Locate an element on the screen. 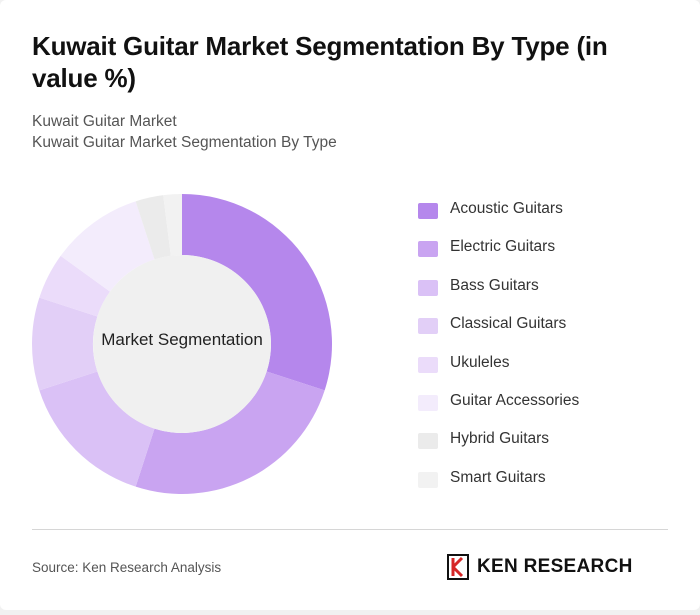  legend-item: Electric Guitars is located at coordinates (498, 255).